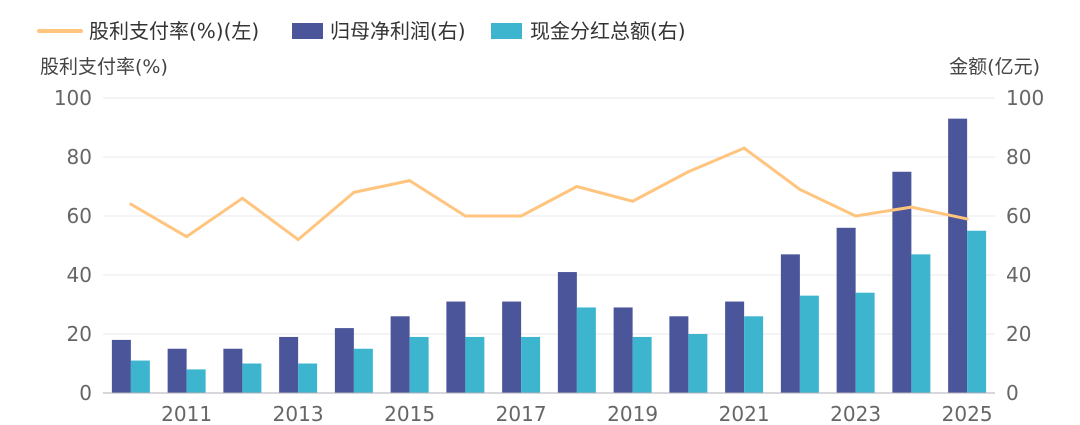 The width and height of the screenshot is (1080, 425). What do you see at coordinates (642, 364) in the screenshot?
I see `bar-cash-dividend-2019` at bounding box center [642, 364].